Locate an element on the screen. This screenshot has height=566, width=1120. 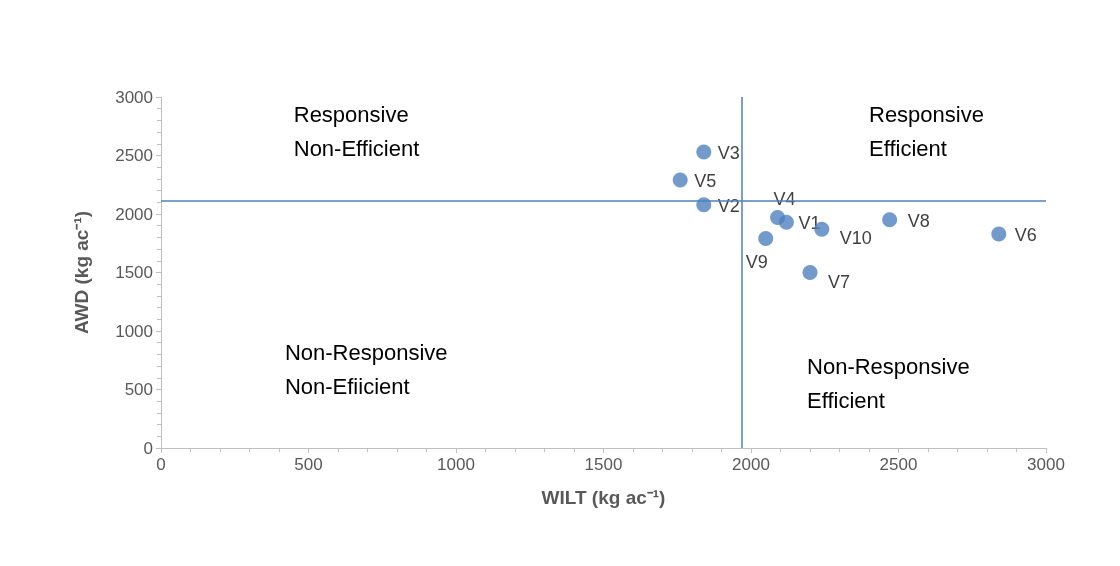
x-tick-label: 2000 is located at coordinates (751, 464).